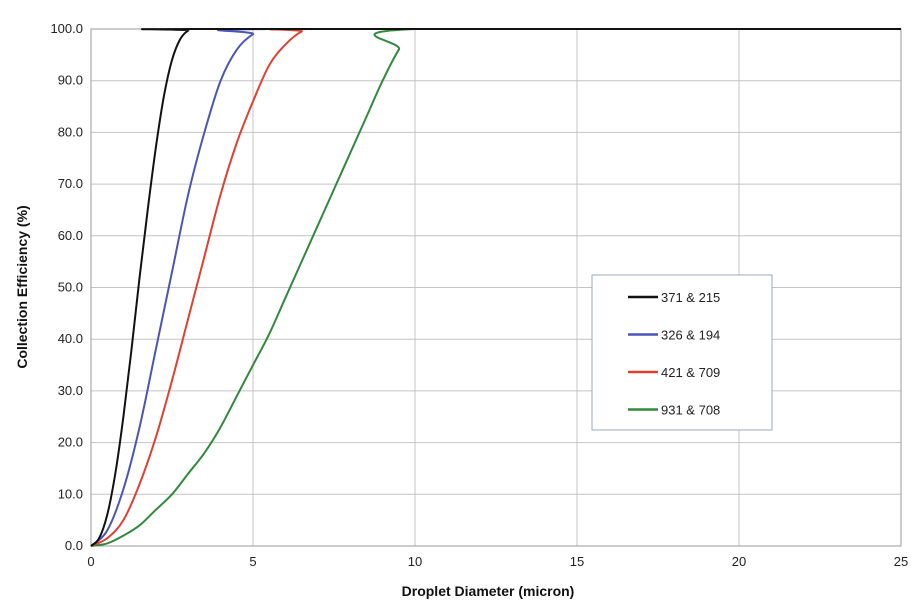  I want to click on legend: 371 & 215 326 & 194 421 & 709 931 & 708, so click(682, 352).